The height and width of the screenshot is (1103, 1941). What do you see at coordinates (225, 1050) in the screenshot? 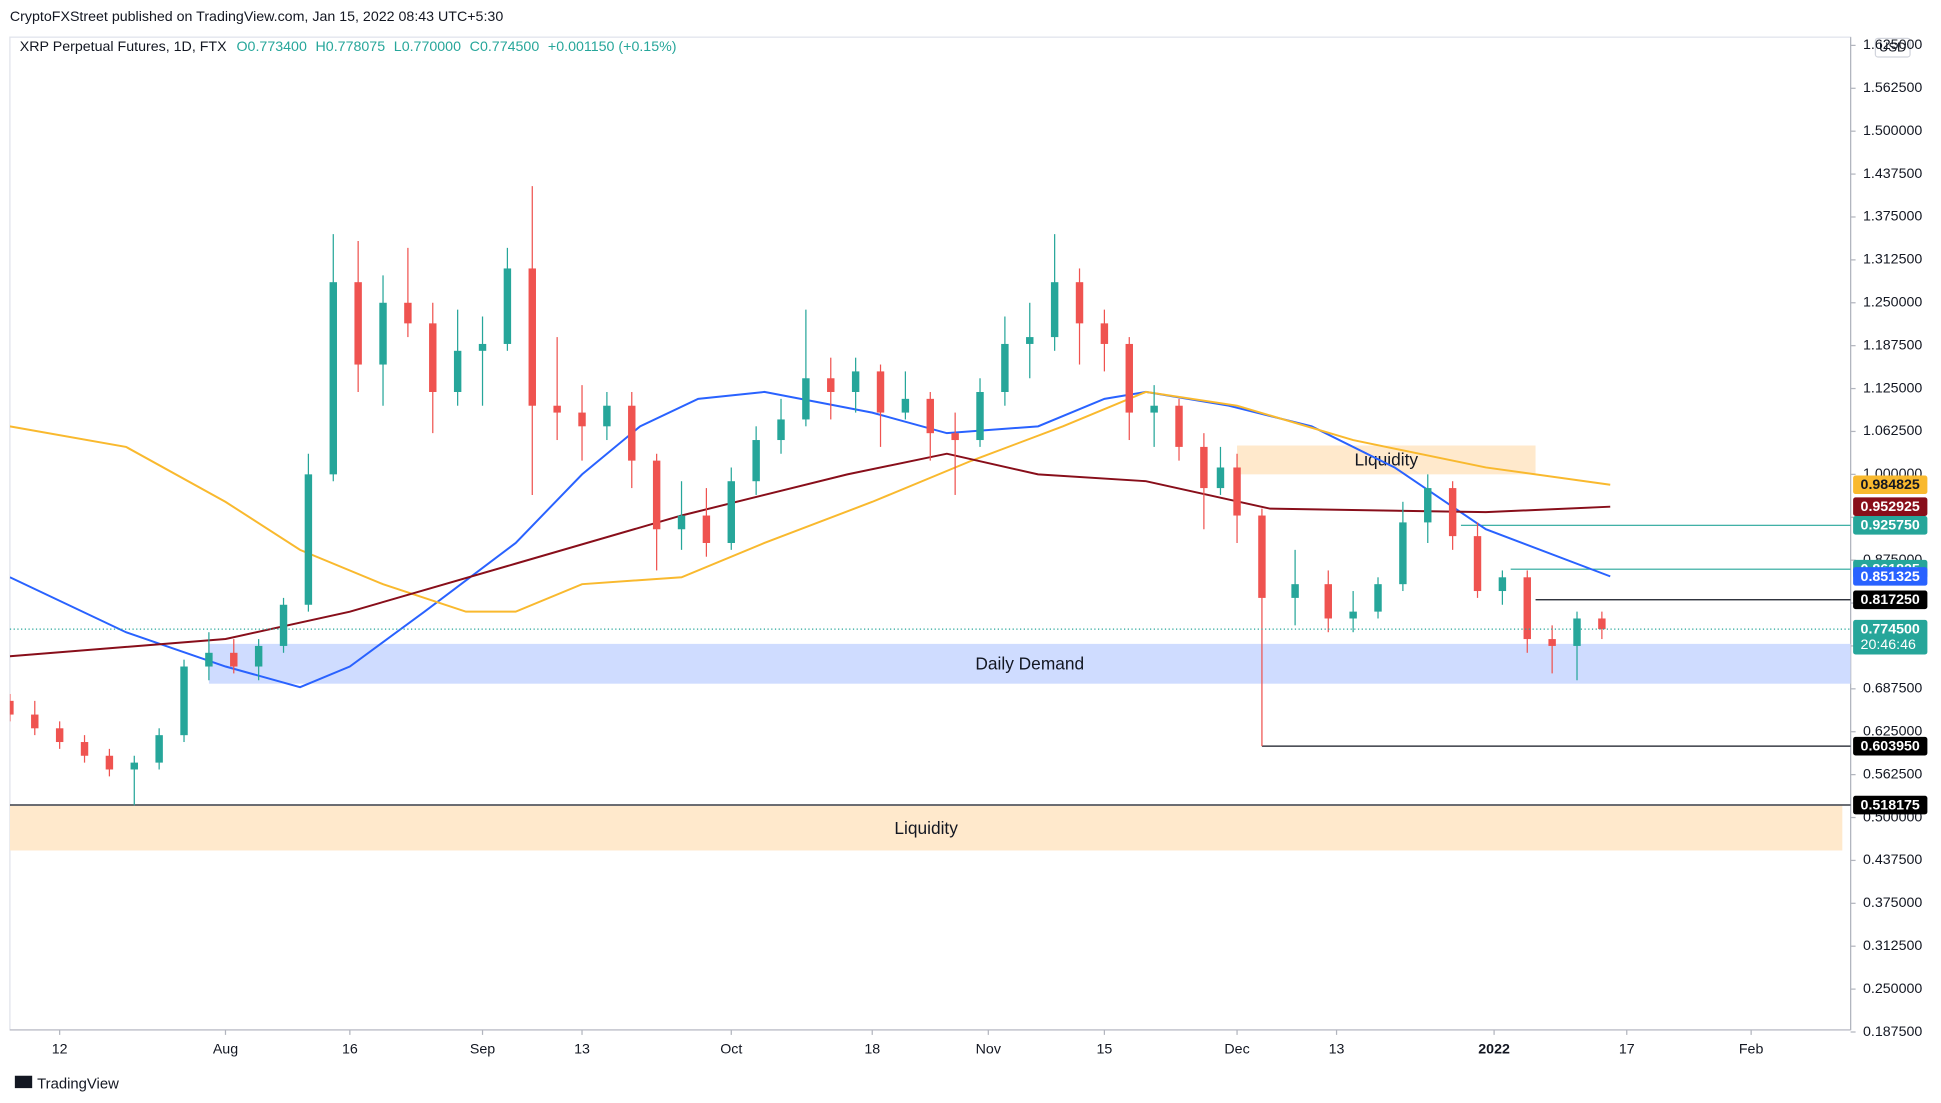
I see `x-tick-label: Aug` at bounding box center [225, 1050].